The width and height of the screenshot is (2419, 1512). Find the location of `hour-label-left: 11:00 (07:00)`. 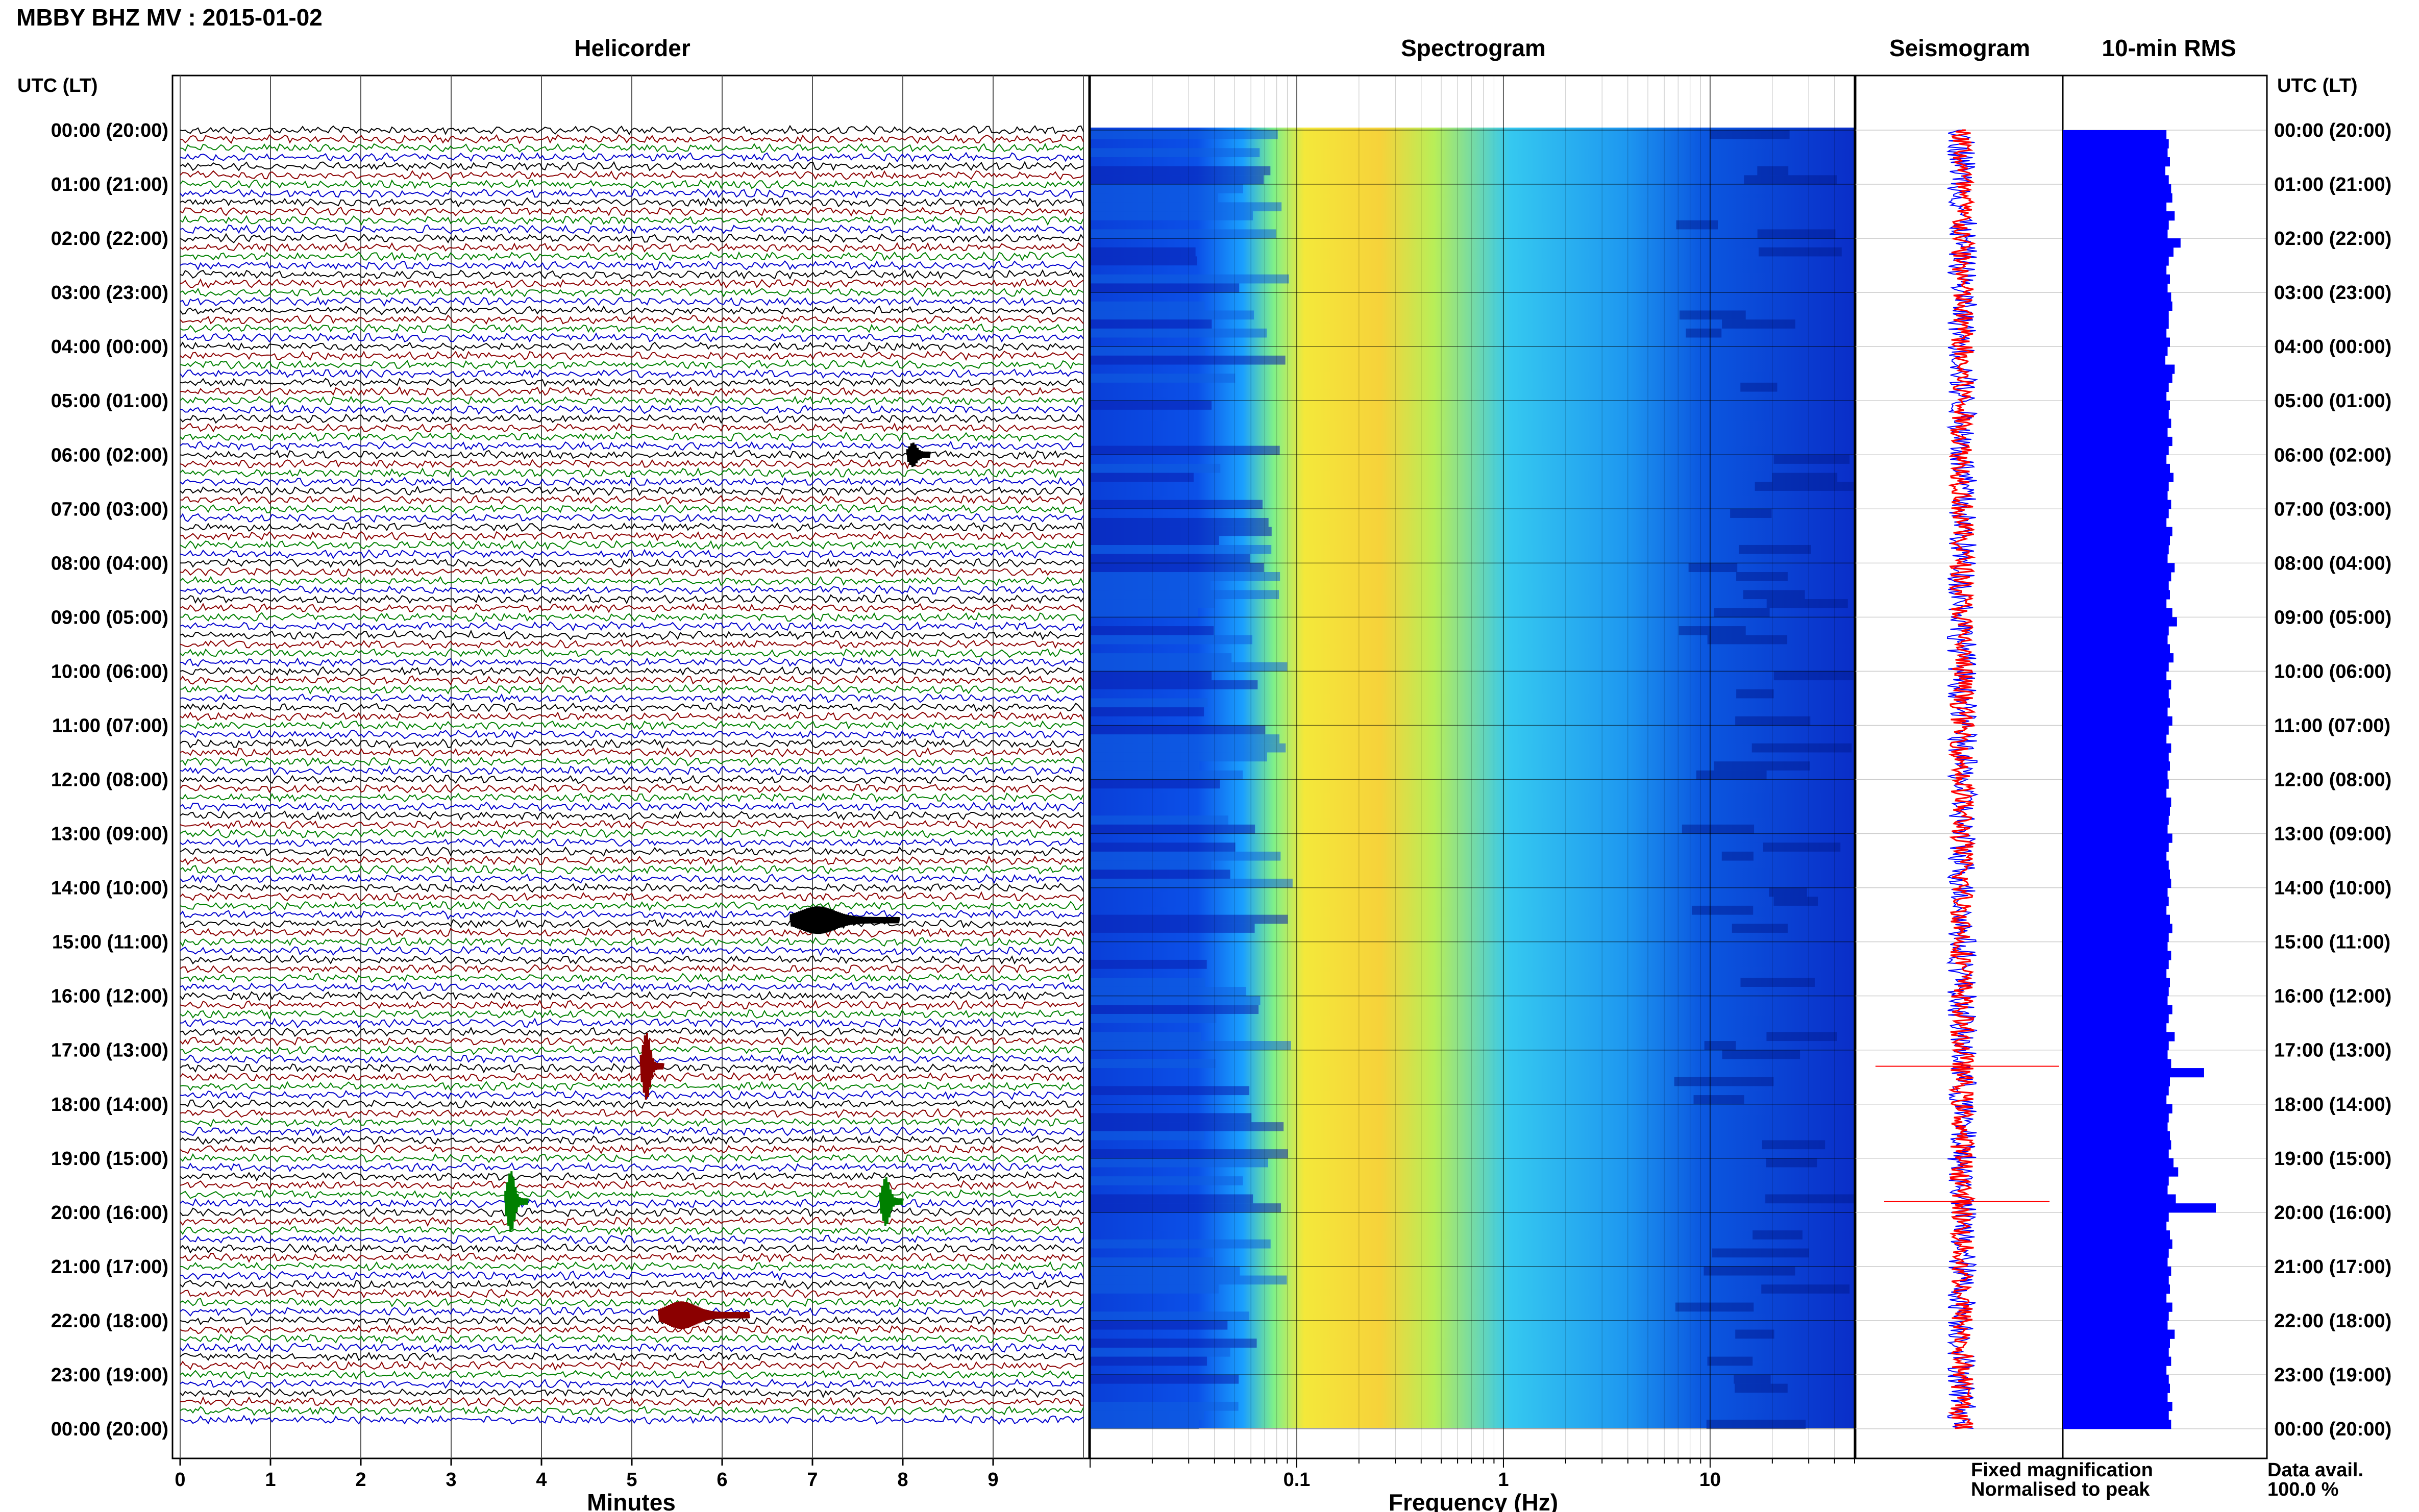

hour-label-left: 11:00 (07:00) is located at coordinates (110, 725).